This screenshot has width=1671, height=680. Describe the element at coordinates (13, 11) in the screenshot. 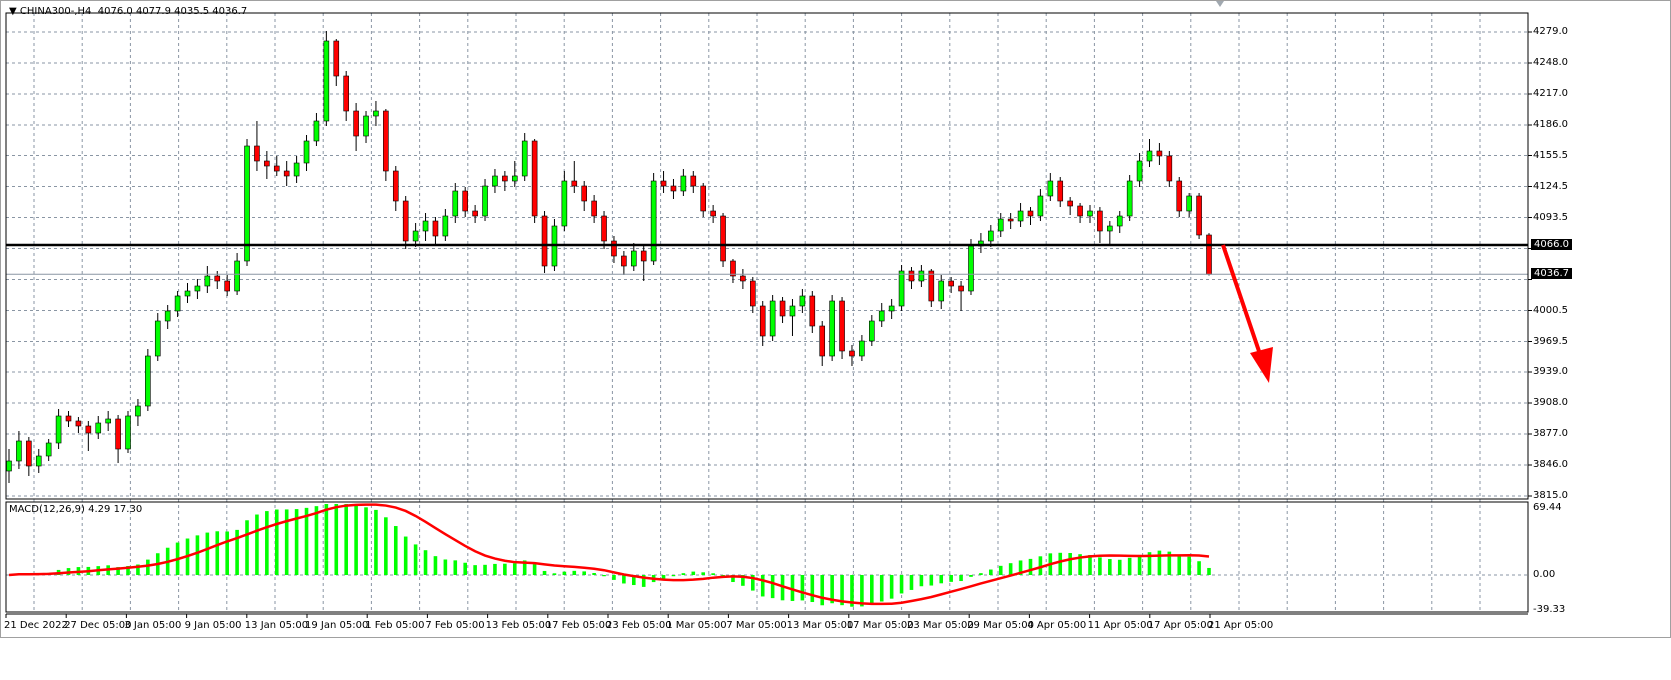

I see `triangle-down-icon: ▼` at that location.